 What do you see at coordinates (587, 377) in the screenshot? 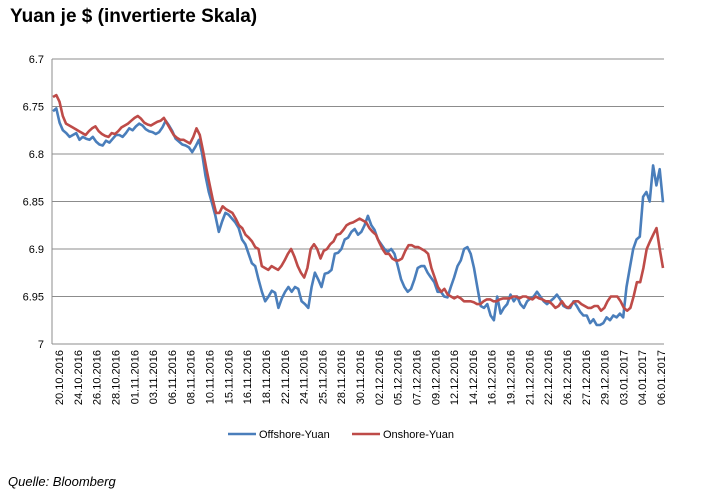
I see `x-tick-label: 27.12.2016` at bounding box center [587, 377].